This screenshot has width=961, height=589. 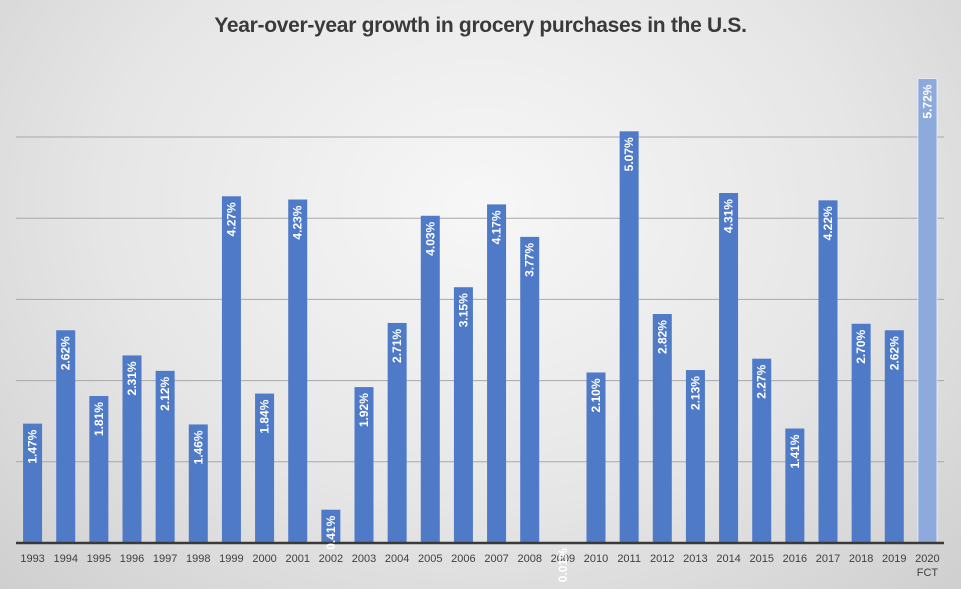 What do you see at coordinates (795, 559) in the screenshot?
I see `x-tick-label: 2016` at bounding box center [795, 559].